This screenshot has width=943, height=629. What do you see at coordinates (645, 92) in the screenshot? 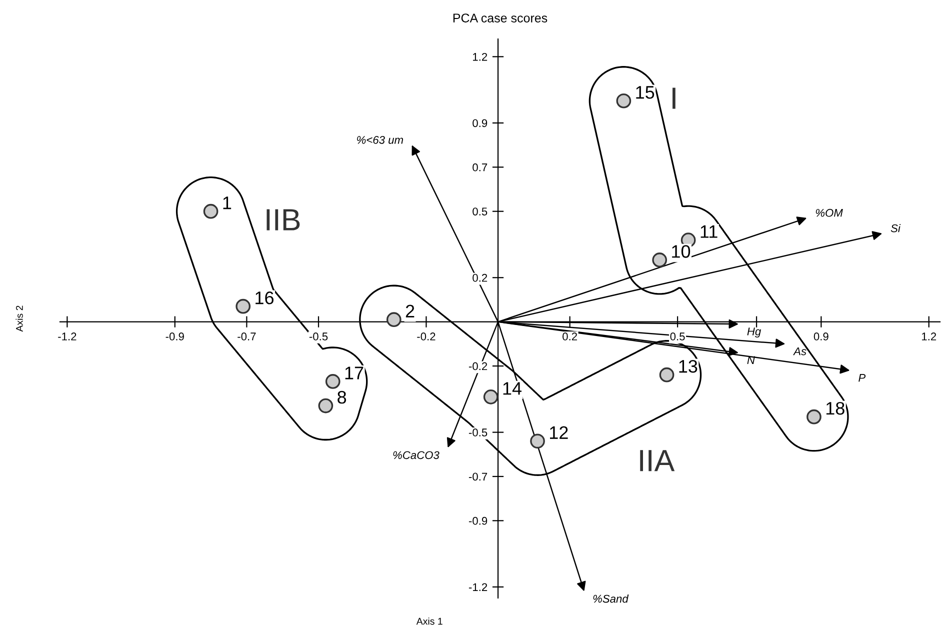
I see `annotation: 15` at bounding box center [645, 92].